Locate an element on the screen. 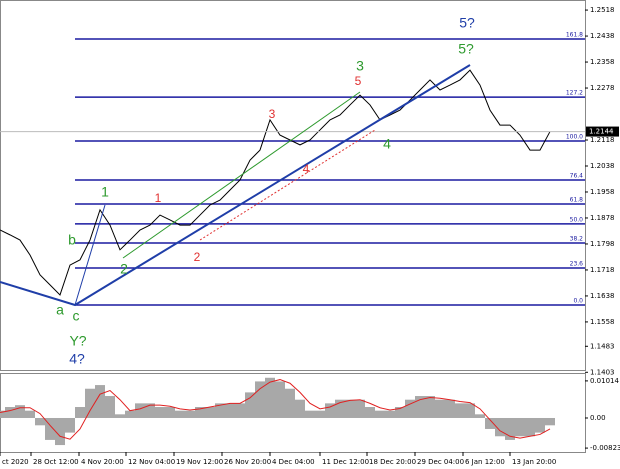  wave-line is located at coordinates (90, 255).